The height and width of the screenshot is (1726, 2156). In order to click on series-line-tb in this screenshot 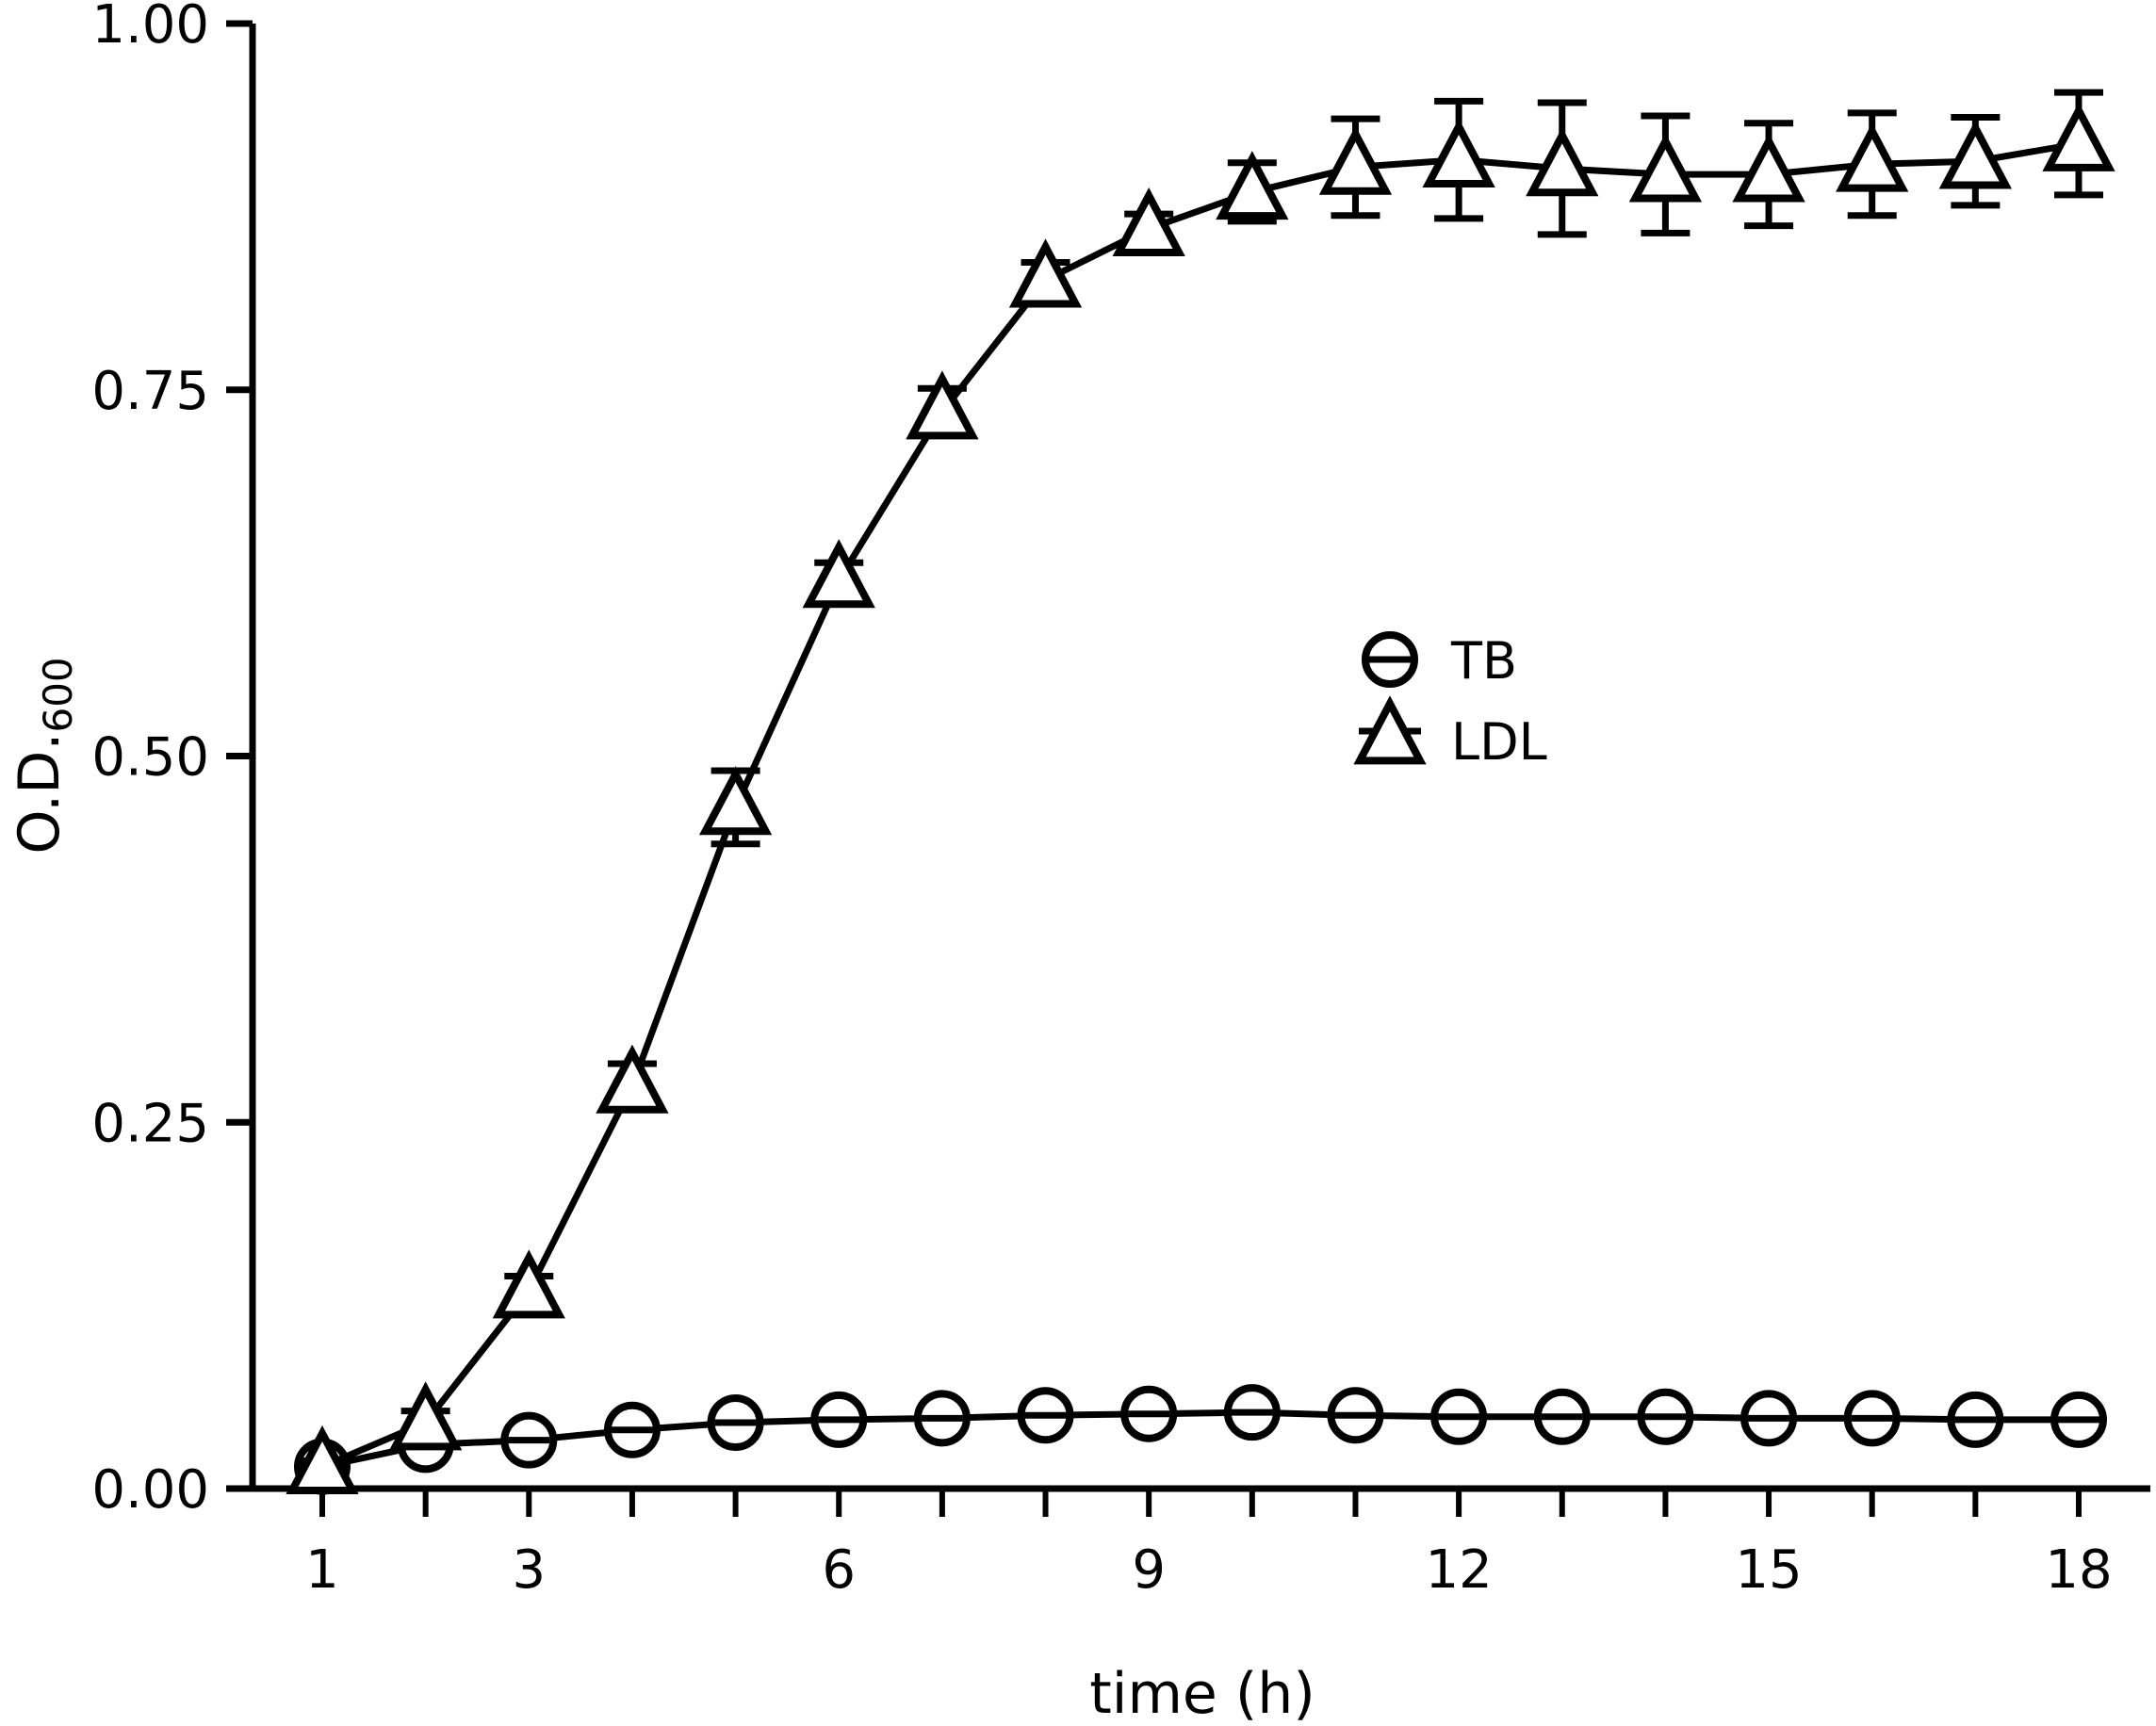, I will do `click(1200, 1439)`.